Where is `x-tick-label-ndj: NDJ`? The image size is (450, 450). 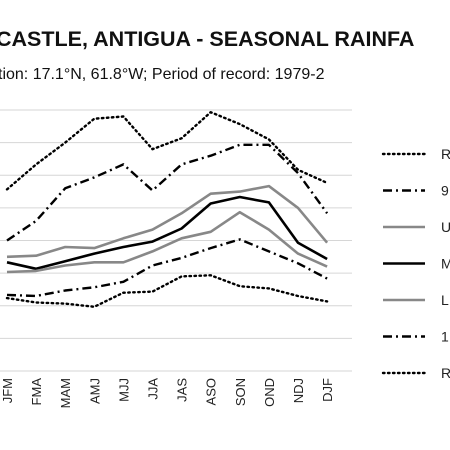
x-tick-label-ndj: NDJ is located at coordinates (298, 390).